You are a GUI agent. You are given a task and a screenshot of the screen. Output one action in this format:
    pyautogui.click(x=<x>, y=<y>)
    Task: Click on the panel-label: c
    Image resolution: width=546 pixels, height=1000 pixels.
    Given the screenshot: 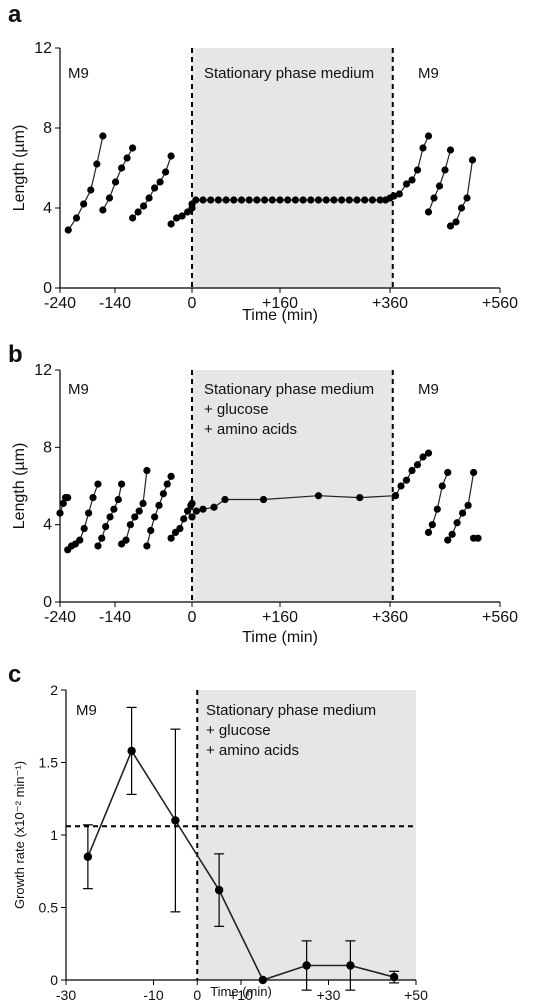 What is the action you would take?
    pyautogui.click(x=14, y=674)
    